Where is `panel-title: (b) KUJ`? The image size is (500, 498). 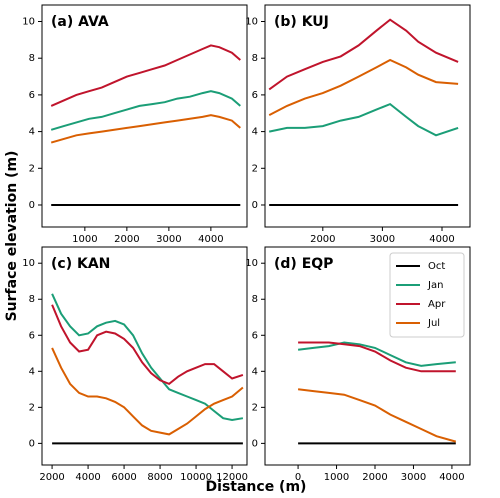 panel-title: (b) KUJ is located at coordinates (301, 22).